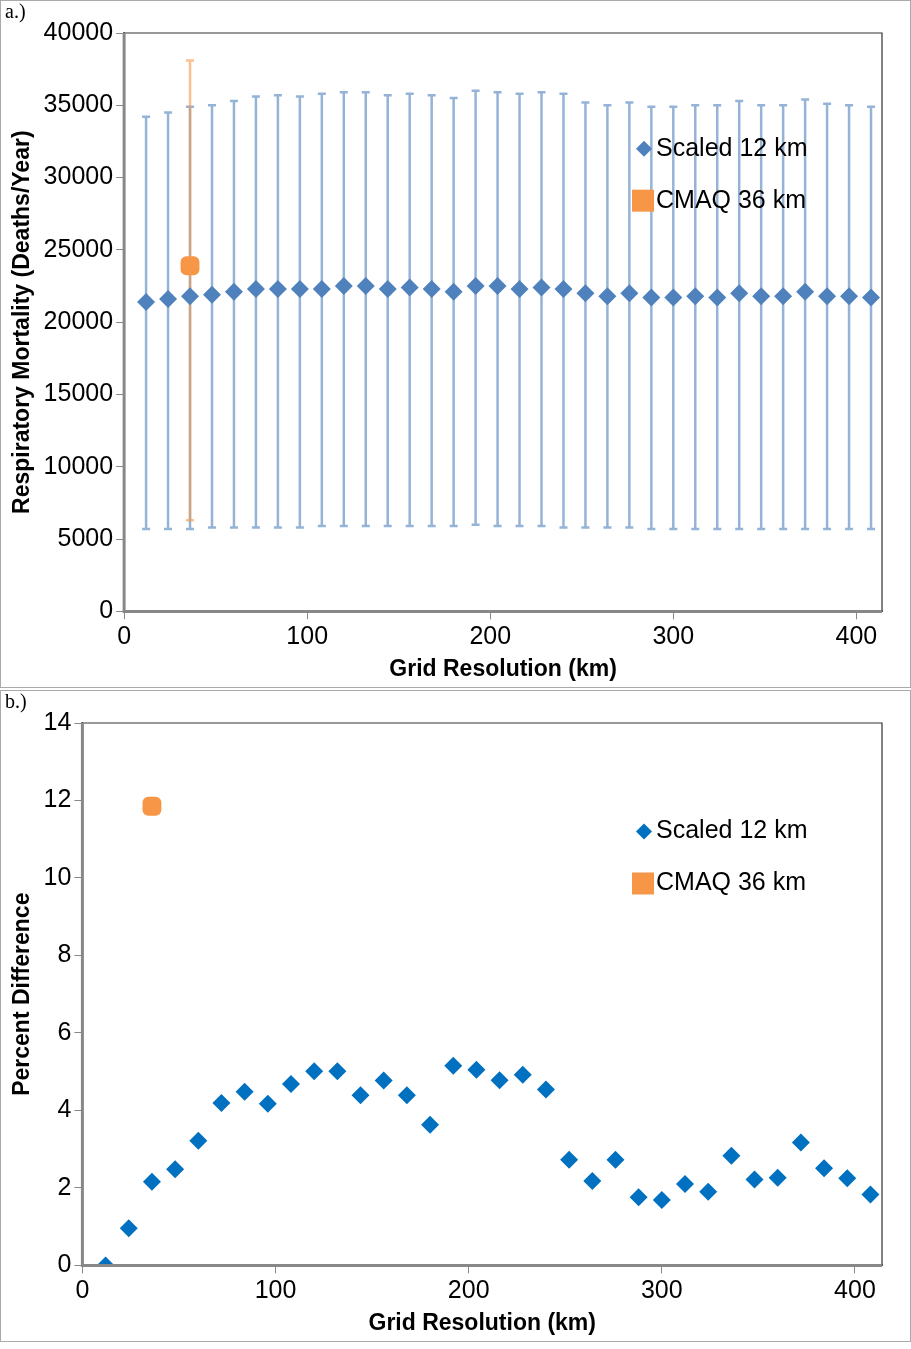  I want to click on y-tick-label: 4, so click(64, 1108).